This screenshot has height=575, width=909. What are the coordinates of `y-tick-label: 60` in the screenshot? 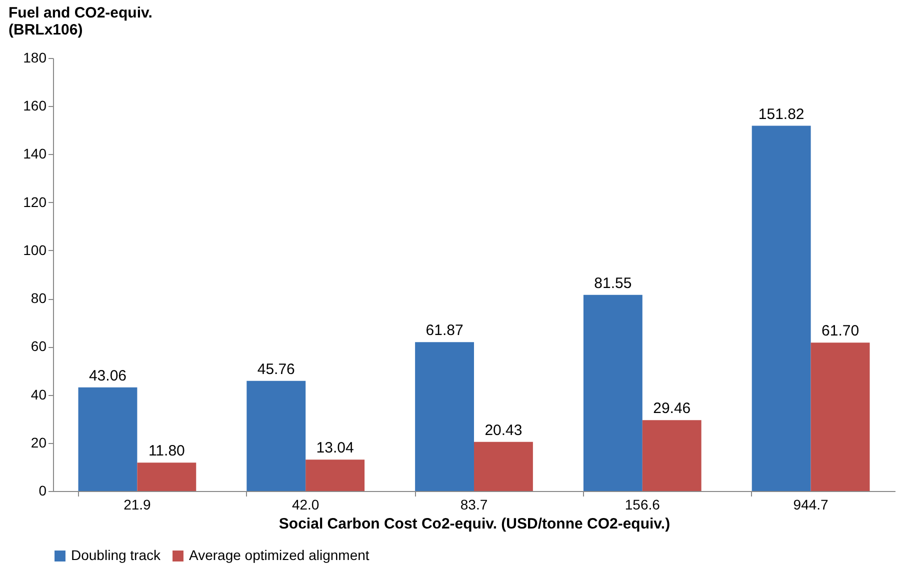 It's located at (38, 346).